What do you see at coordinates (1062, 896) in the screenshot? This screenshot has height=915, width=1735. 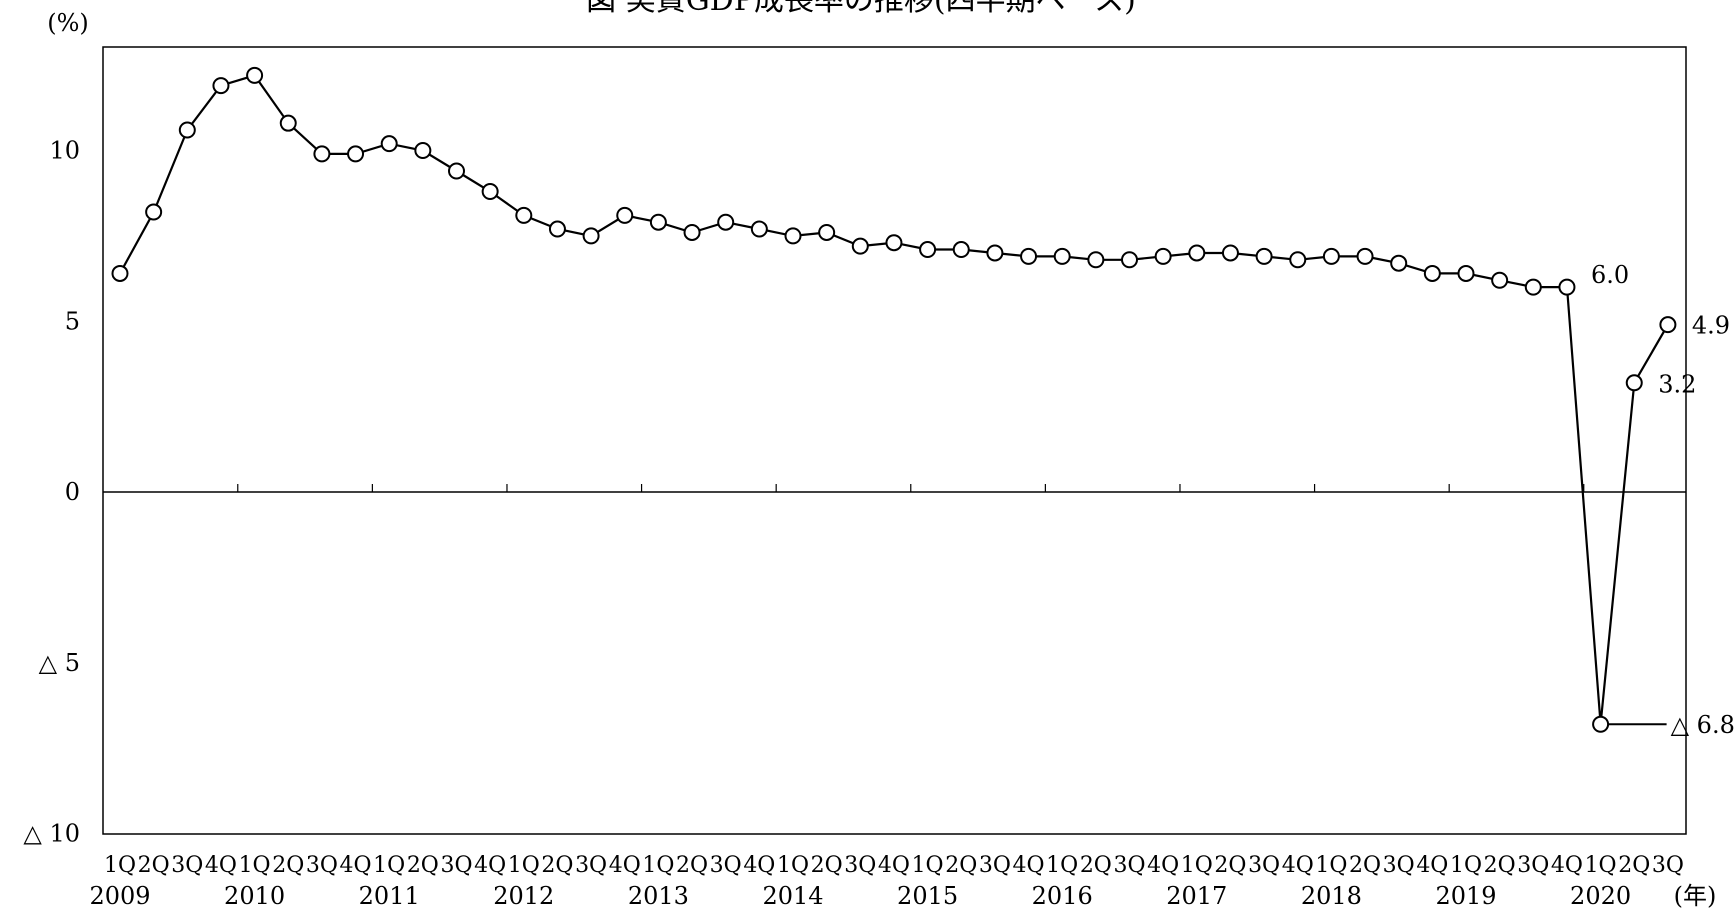 I see `x-year-label: 2016` at bounding box center [1062, 896].